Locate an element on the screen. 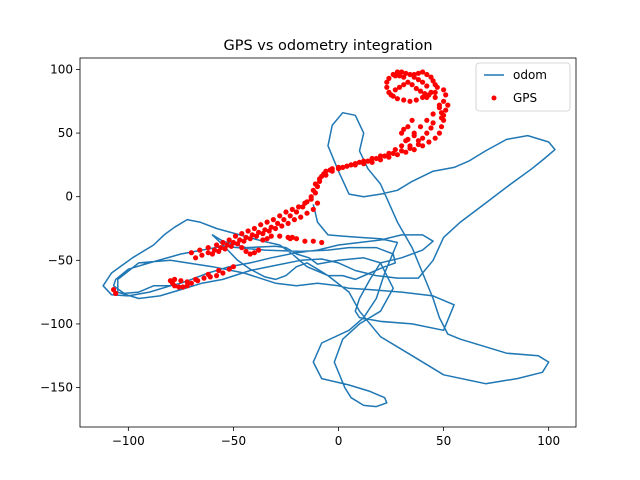 Image resolution: width=640 pixels, height=480 pixels. x-tick-label: 0 is located at coordinates (339, 441).